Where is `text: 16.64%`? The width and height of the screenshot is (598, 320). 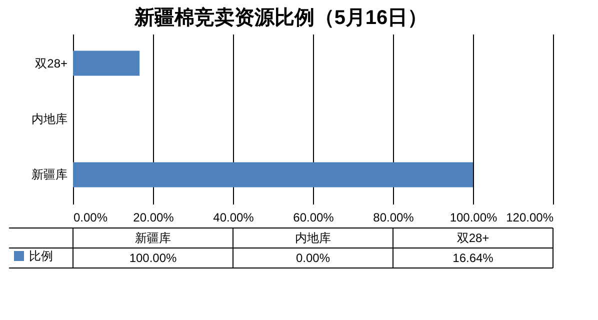
text: 16.64% is located at coordinates (473, 258).